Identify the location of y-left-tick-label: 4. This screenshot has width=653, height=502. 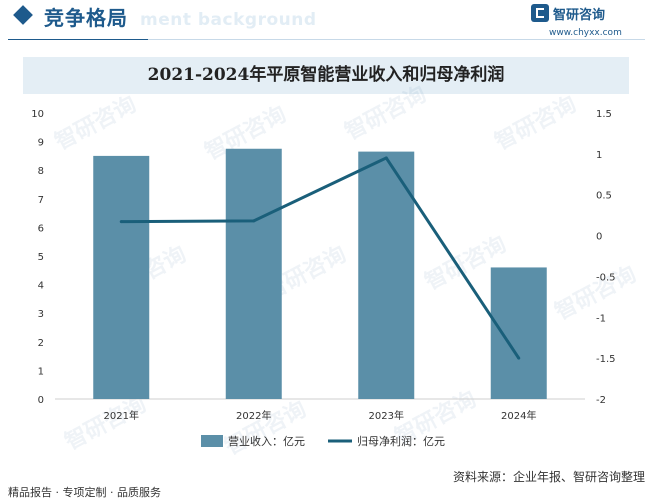
(41, 286).